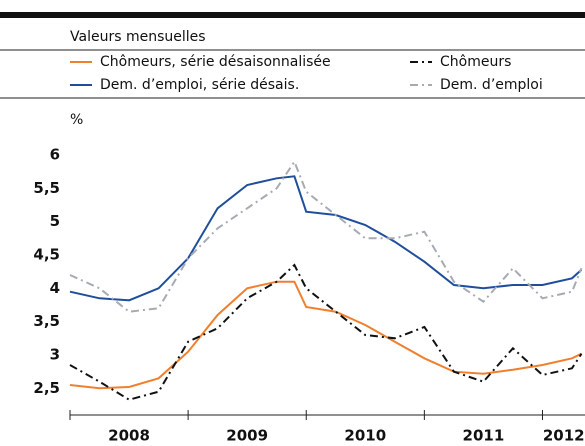  I want to click on x-tick-label: 2012, so click(564, 436).